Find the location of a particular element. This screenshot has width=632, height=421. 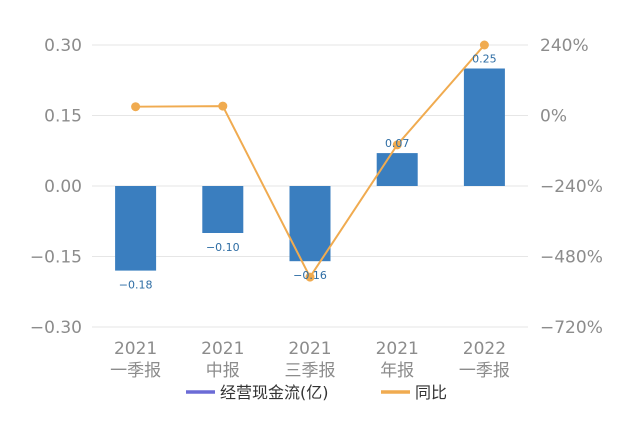

y-left-tick-label: 0.00 is located at coordinates (63, 187).